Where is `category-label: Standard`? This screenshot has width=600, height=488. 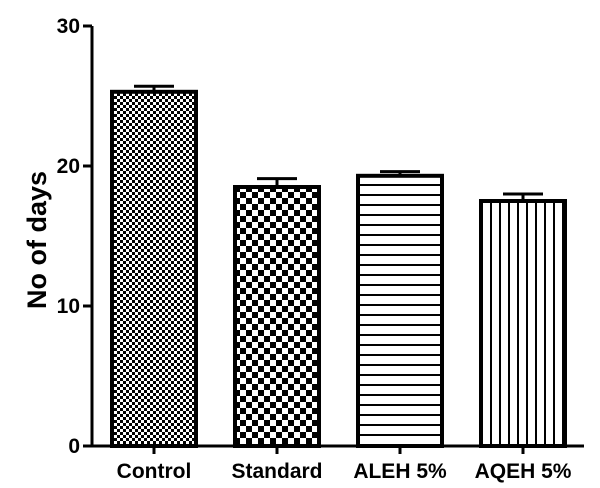
category-label: Standard is located at coordinates (276, 471).